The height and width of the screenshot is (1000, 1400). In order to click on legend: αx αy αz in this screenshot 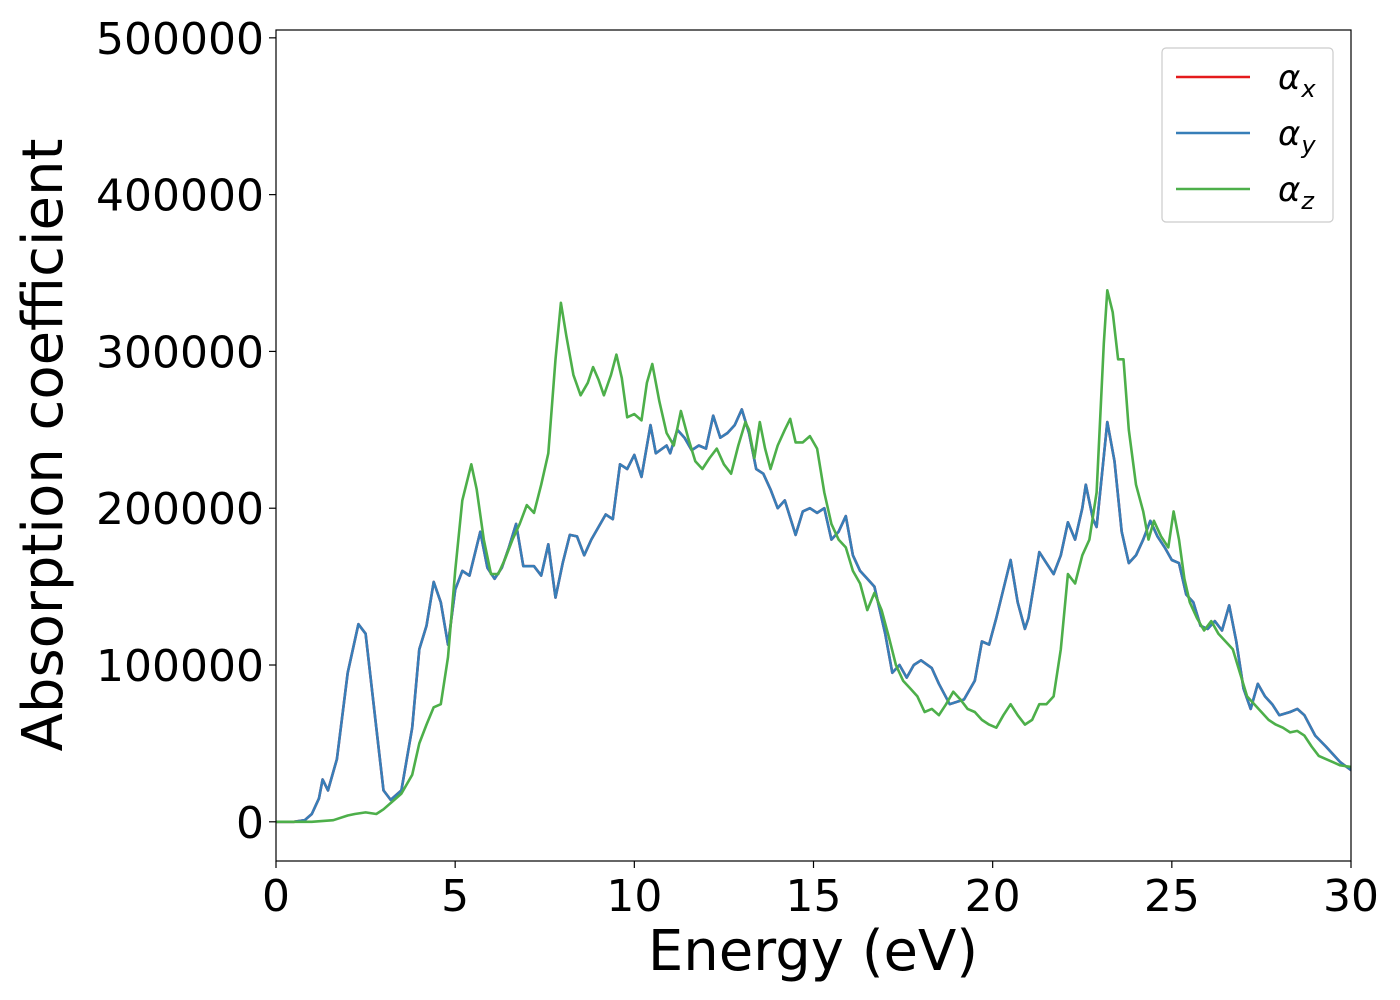, I will do `click(1247, 135)`.